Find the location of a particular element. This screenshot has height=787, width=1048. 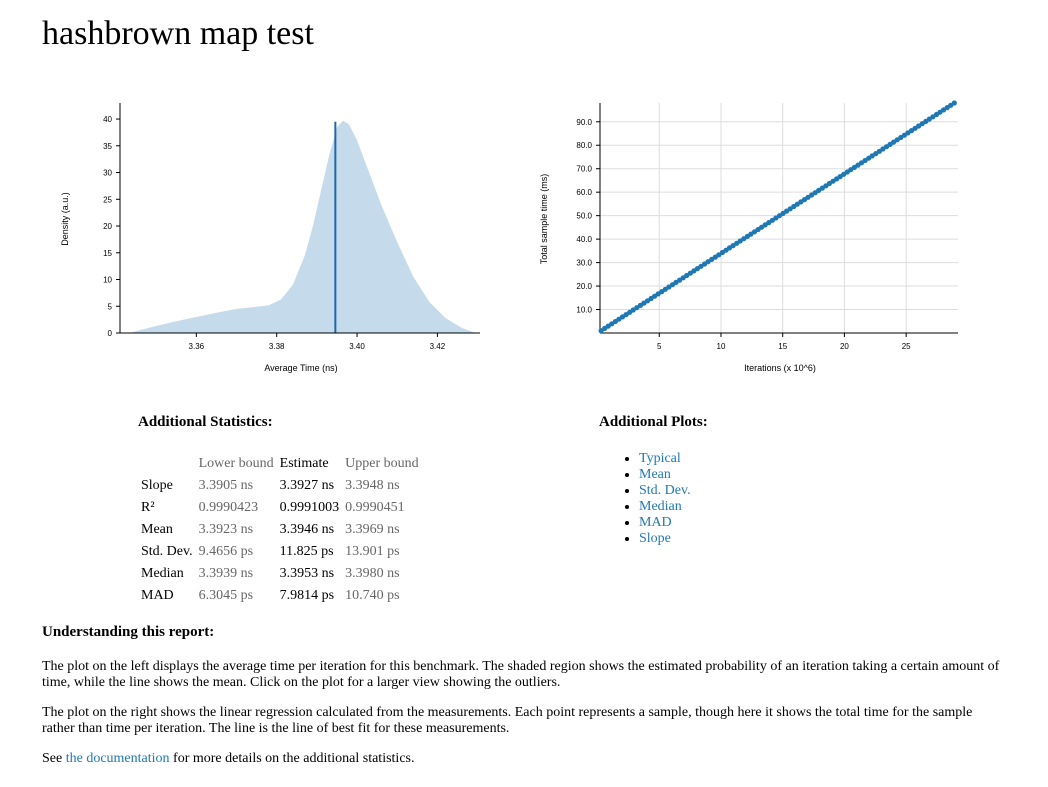

stats-header-row: Lower bound Estimate Upper bound is located at coordinates (280, 464).